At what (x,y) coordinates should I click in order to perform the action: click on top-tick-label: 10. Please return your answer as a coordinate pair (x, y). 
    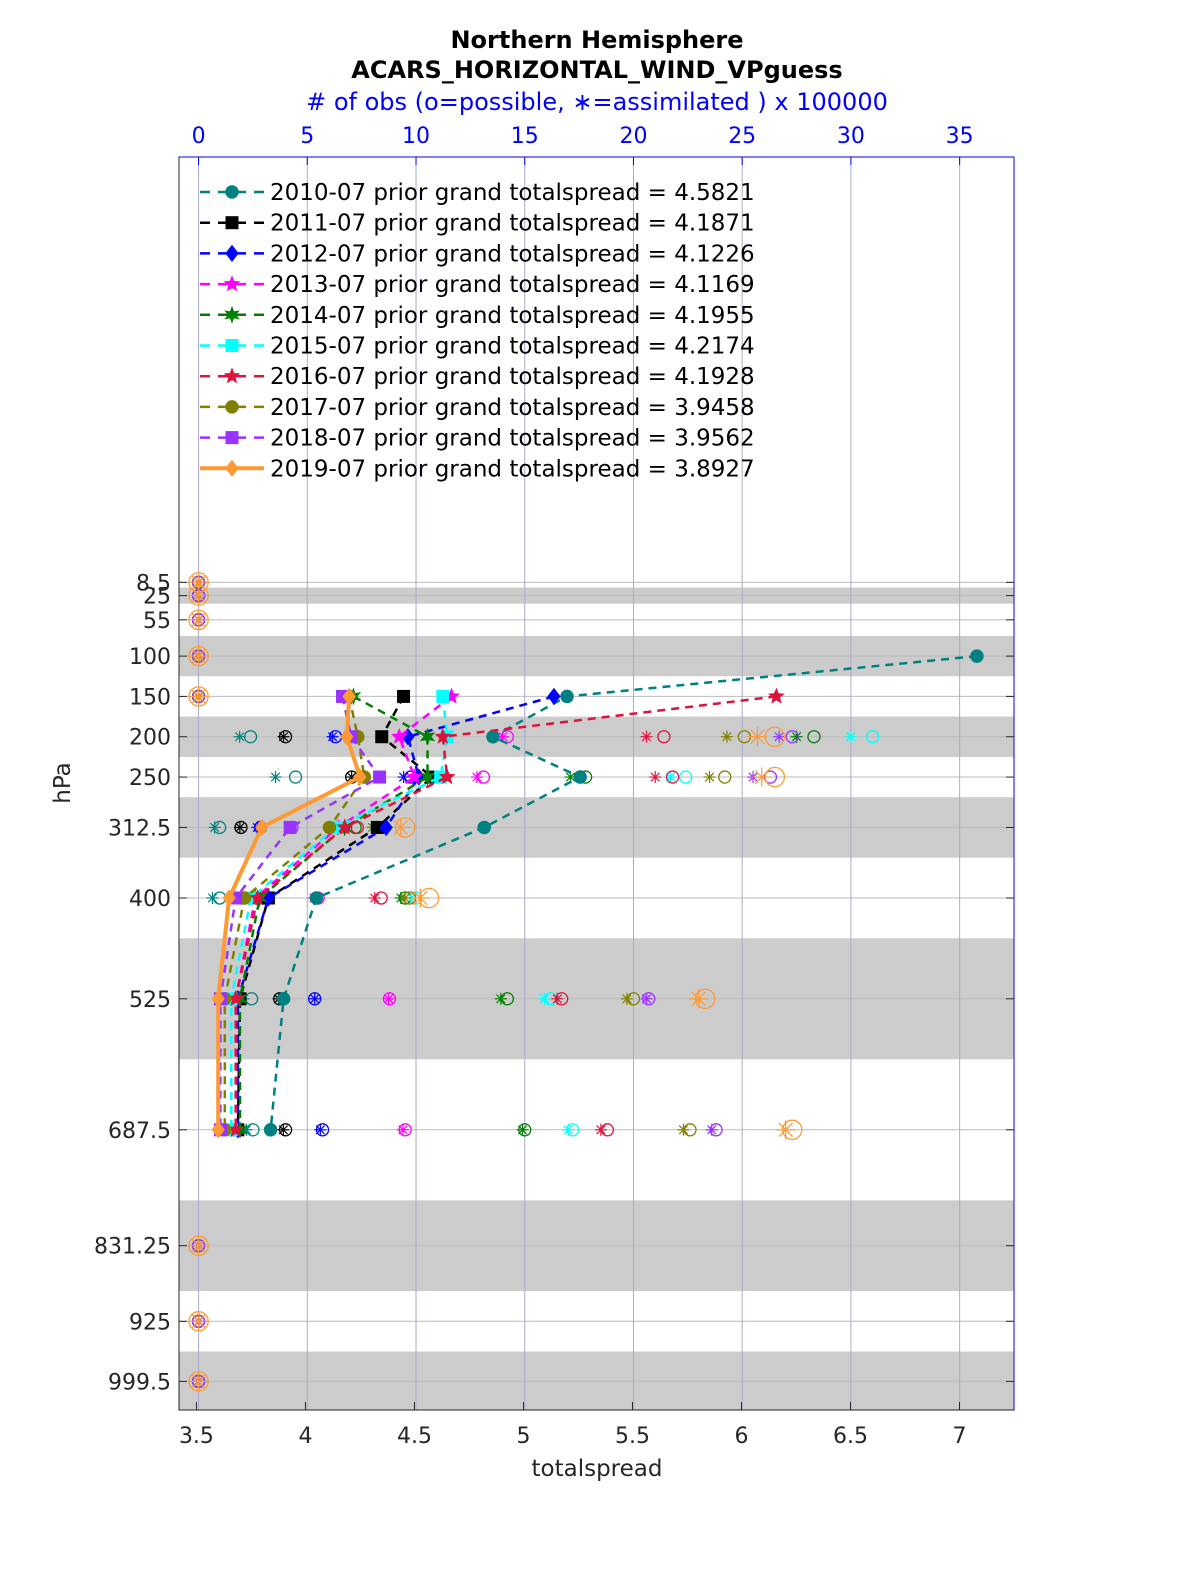
    Looking at the image, I should click on (416, 136).